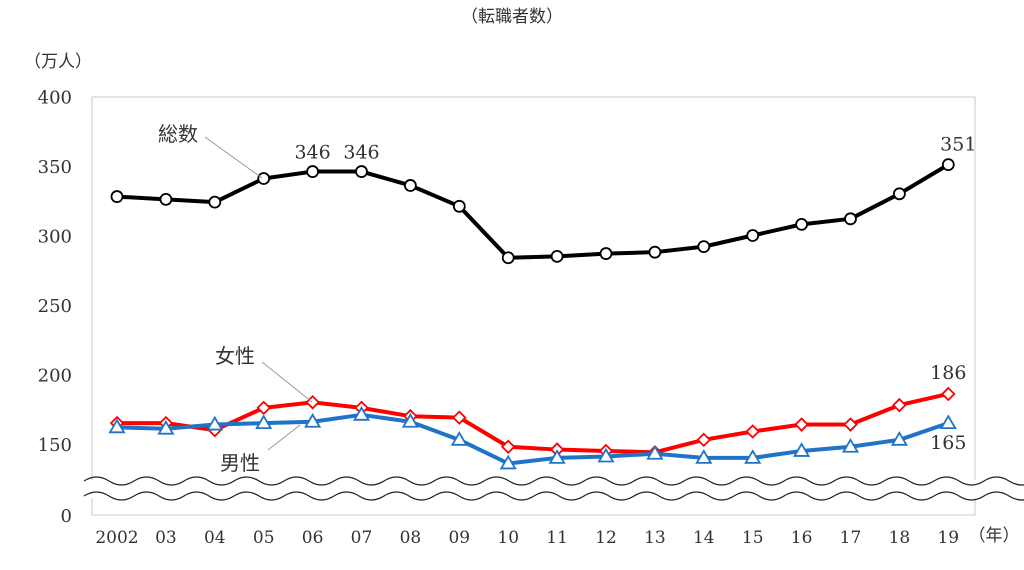  What do you see at coordinates (58, 62) in the screenshot?
I see `y-axis-label: （万人）` at bounding box center [58, 62].